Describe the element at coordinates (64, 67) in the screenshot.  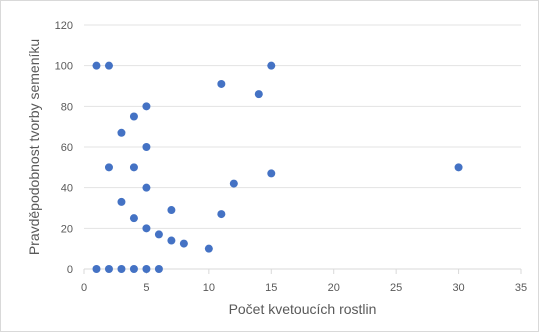
I see `y-tick-label: 100` at that location.